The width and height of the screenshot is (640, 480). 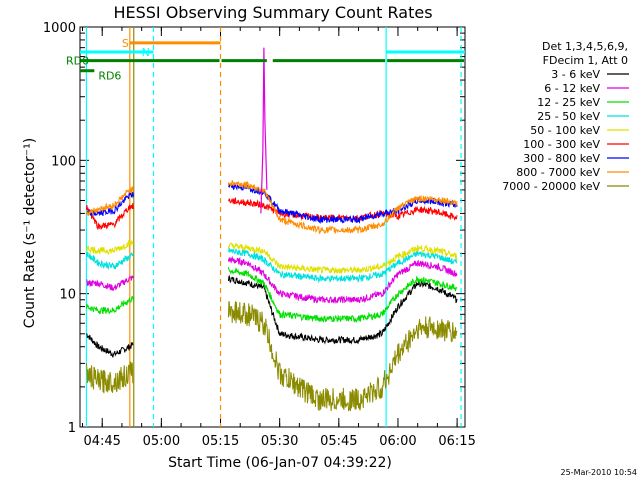 I want to click on y-tick-label: 1, so click(x=72, y=428).